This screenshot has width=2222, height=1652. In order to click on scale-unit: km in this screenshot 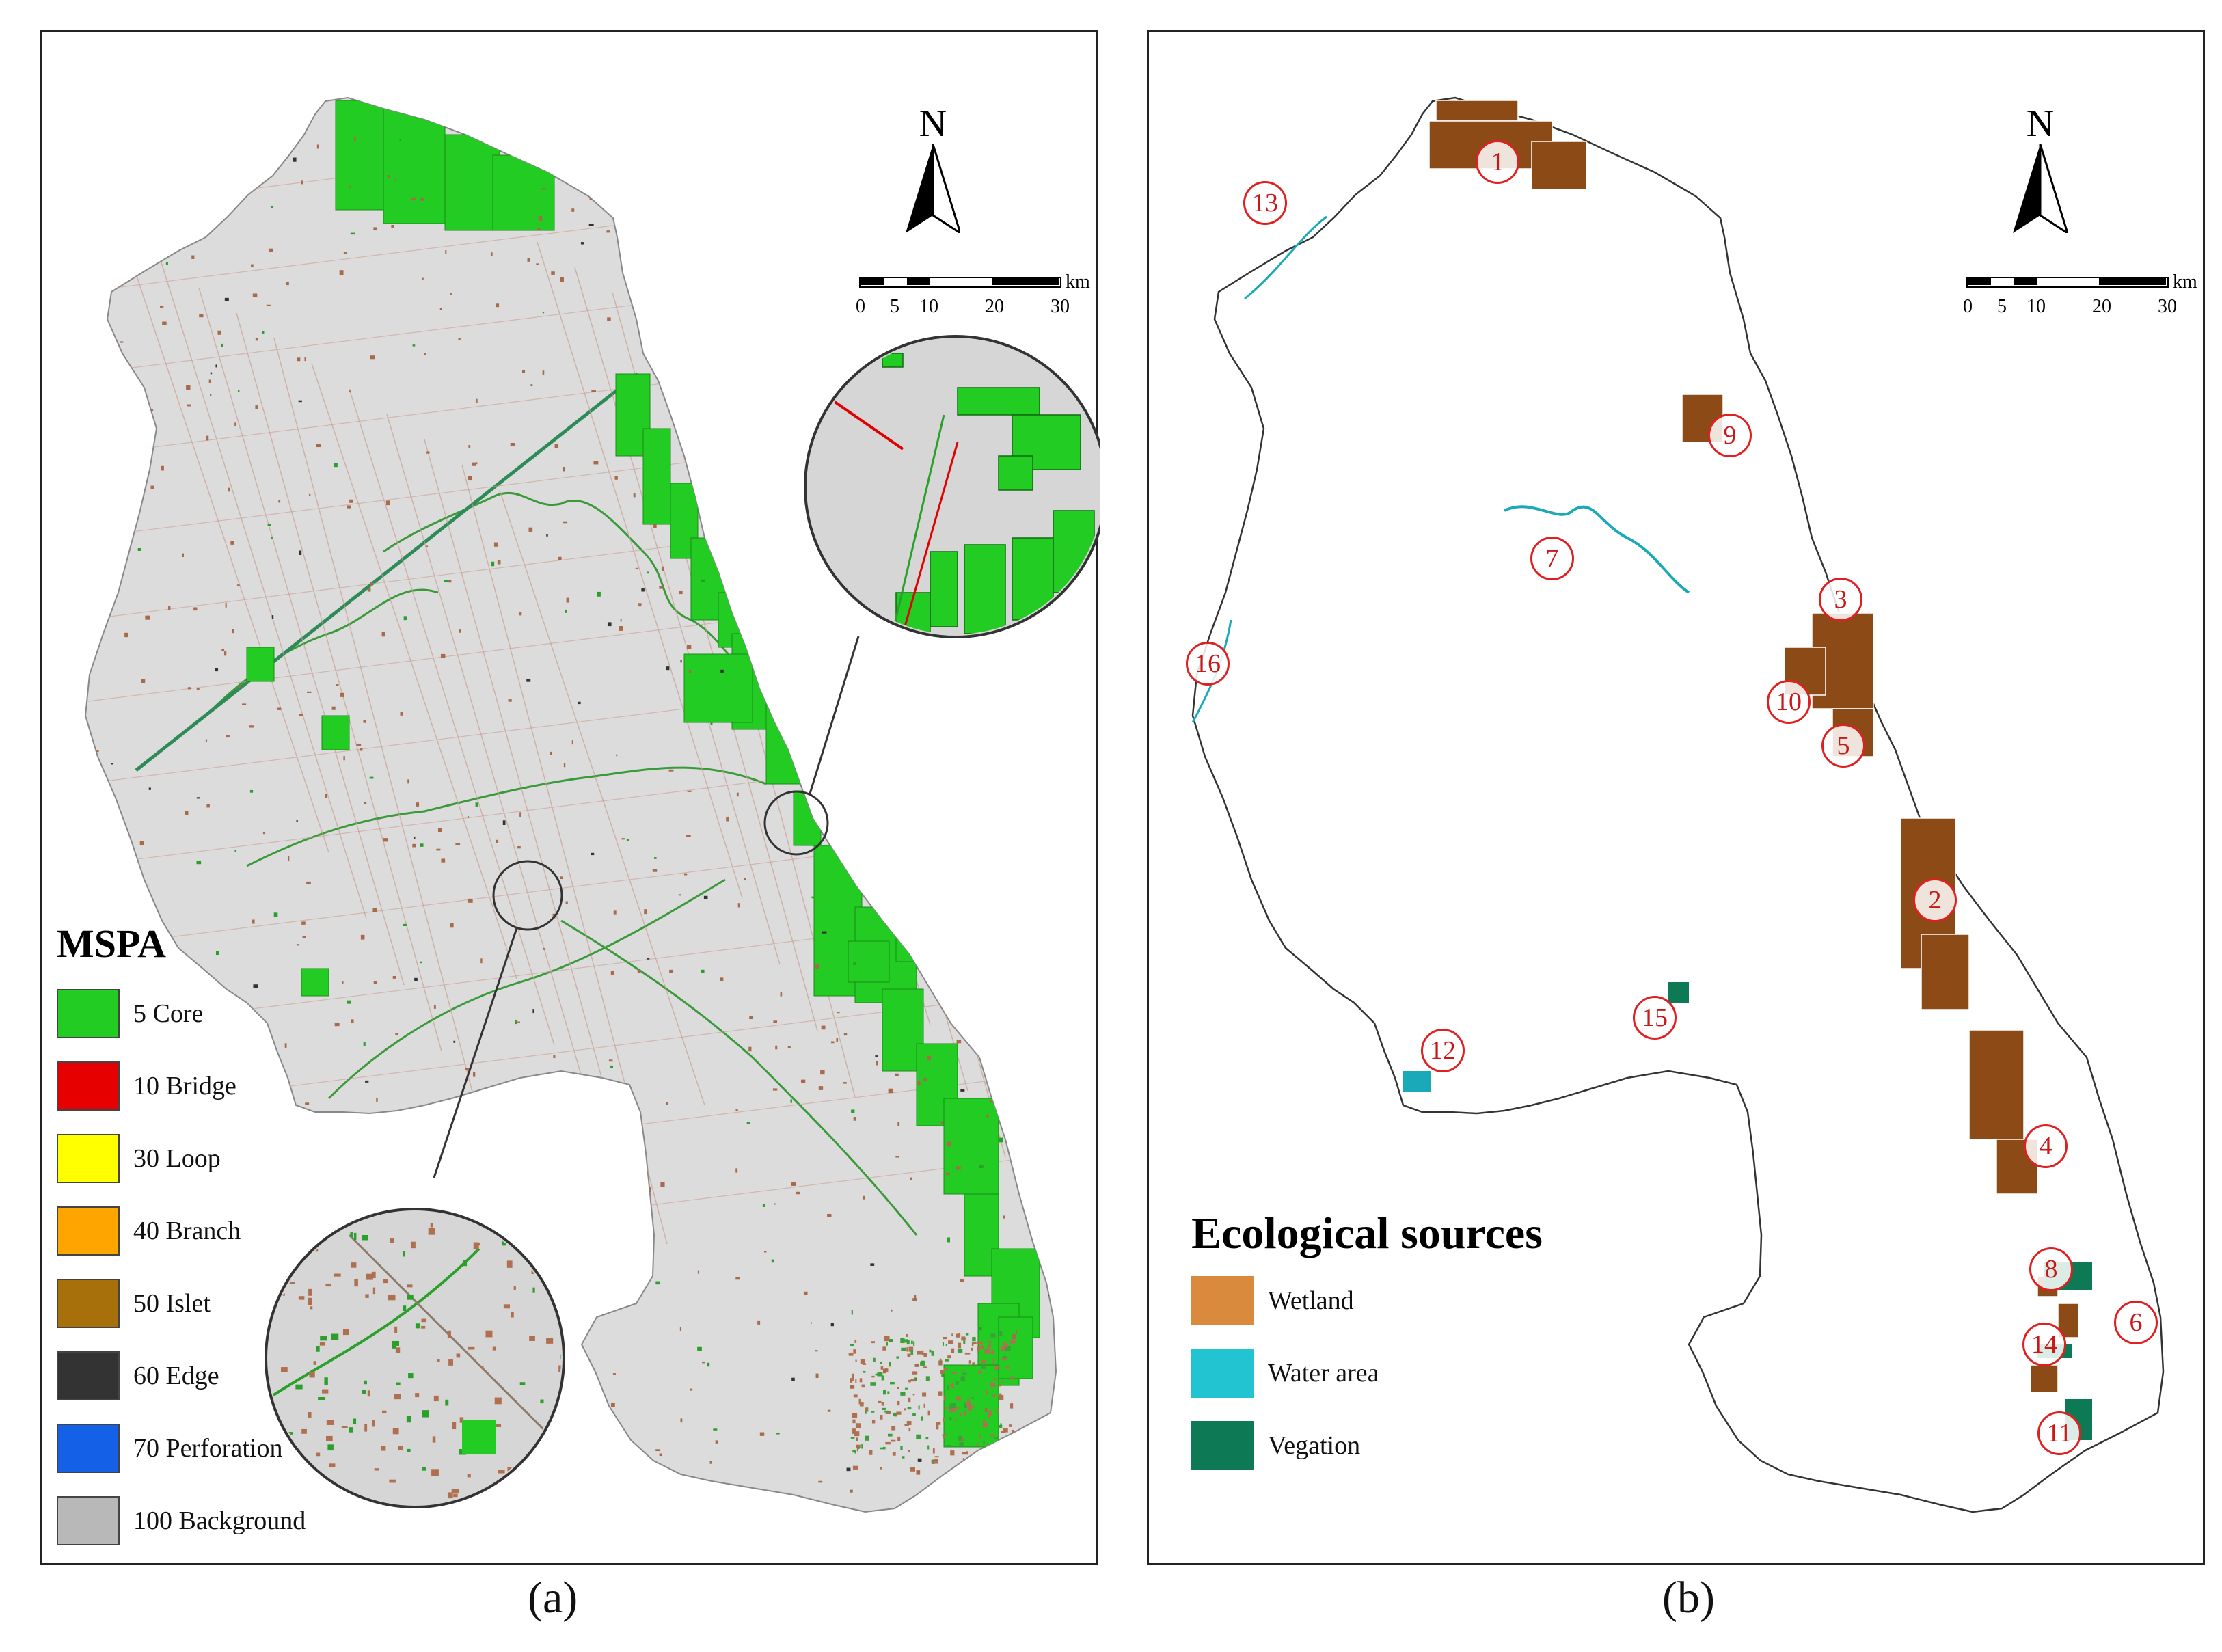, I will do `click(1078, 282)`.